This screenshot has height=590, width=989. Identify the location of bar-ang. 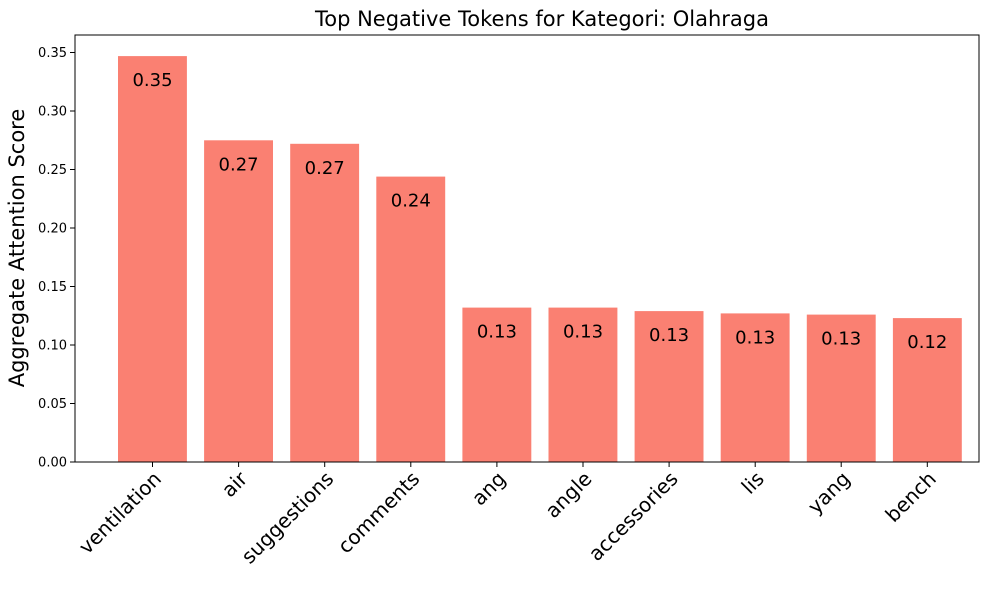
(497, 384).